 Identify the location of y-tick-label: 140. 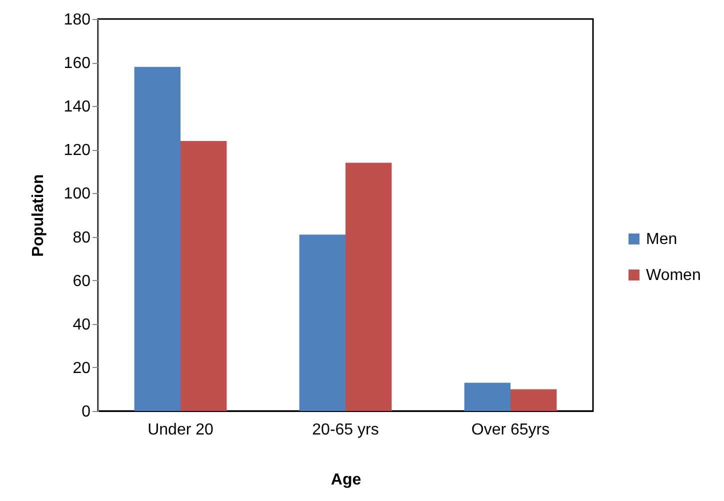
(77, 107).